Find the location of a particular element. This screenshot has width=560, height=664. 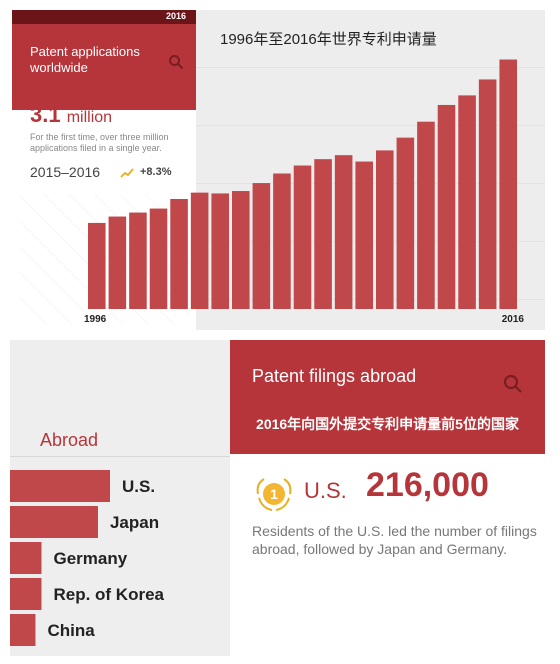

bar-2002 is located at coordinates (220, 251).